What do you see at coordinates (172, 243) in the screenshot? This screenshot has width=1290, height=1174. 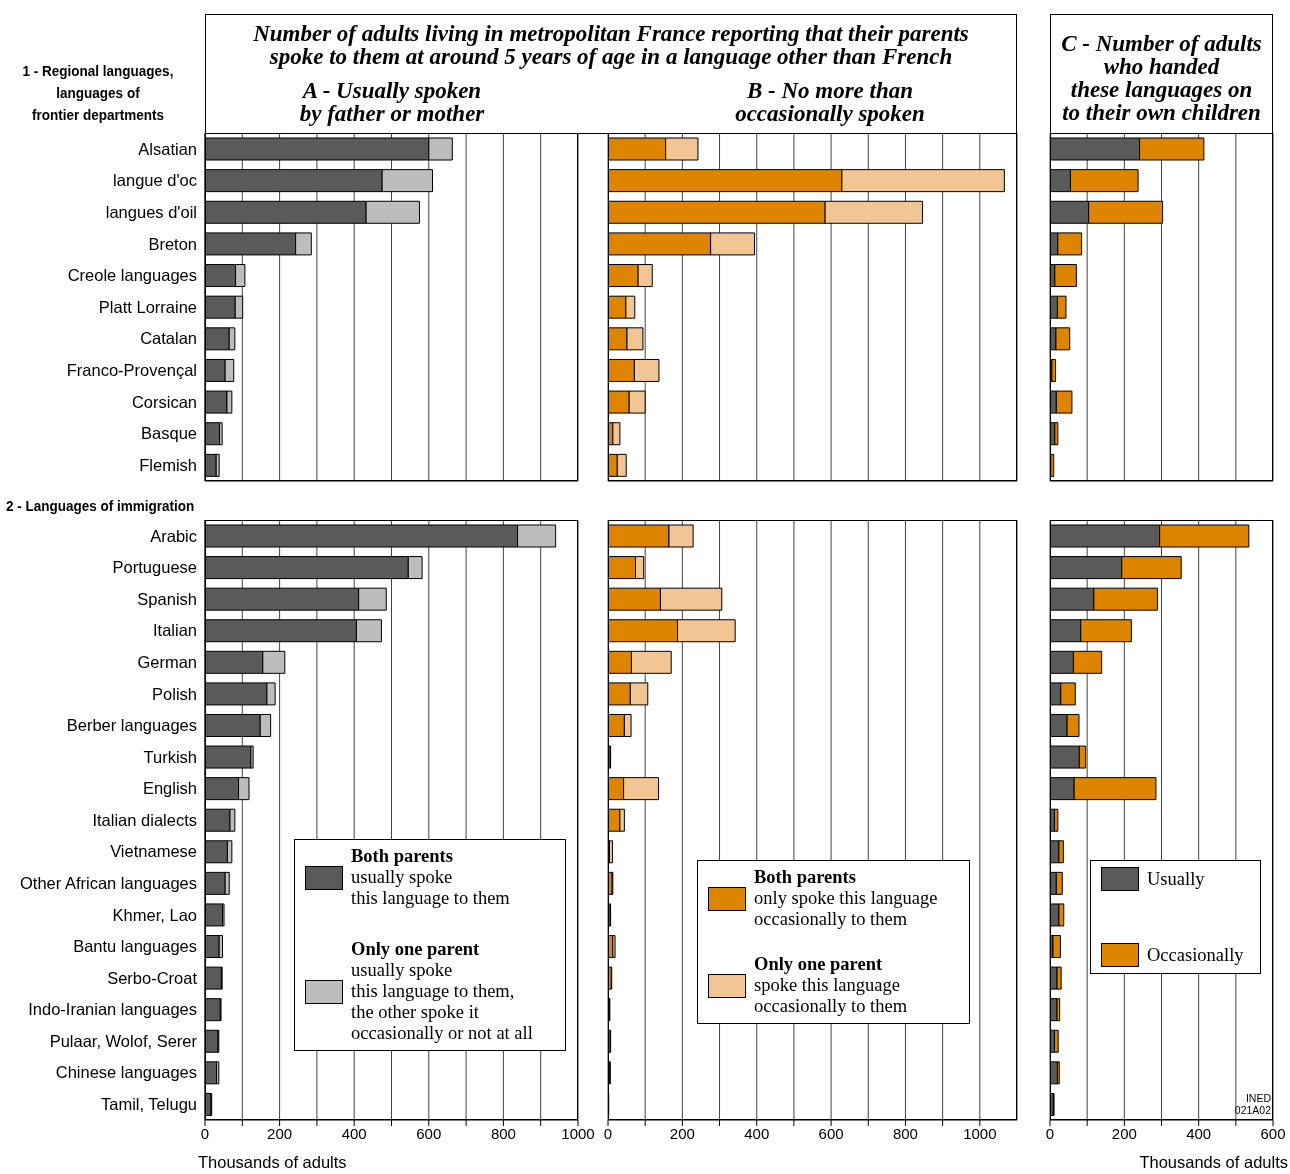 I see `y-tick-label: Breton` at bounding box center [172, 243].